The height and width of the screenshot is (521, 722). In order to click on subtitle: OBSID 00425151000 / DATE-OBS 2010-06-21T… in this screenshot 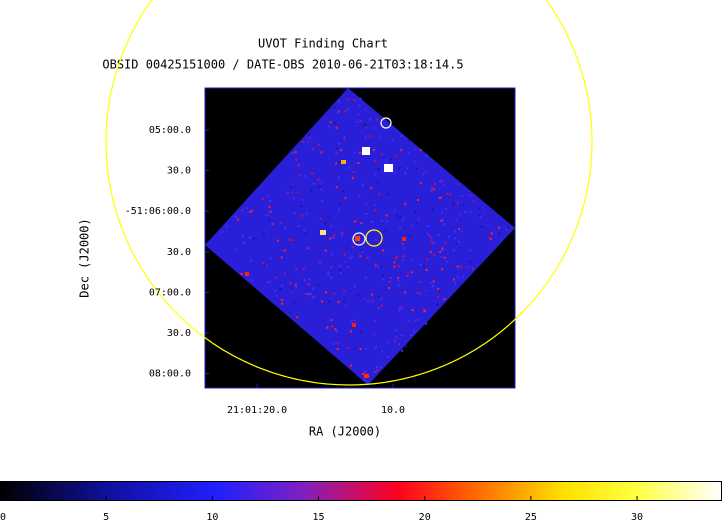, I will do `click(282, 65)`.